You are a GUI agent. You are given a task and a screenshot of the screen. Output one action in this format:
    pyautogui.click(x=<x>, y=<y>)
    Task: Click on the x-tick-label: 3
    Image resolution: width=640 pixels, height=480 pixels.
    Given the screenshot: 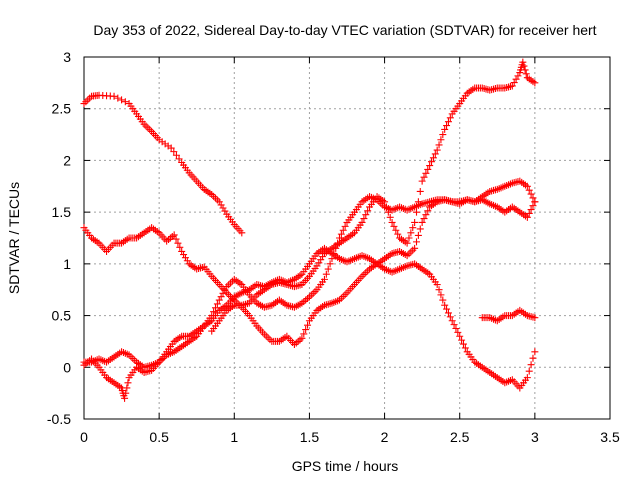 What is the action you would take?
    pyautogui.click(x=535, y=437)
    